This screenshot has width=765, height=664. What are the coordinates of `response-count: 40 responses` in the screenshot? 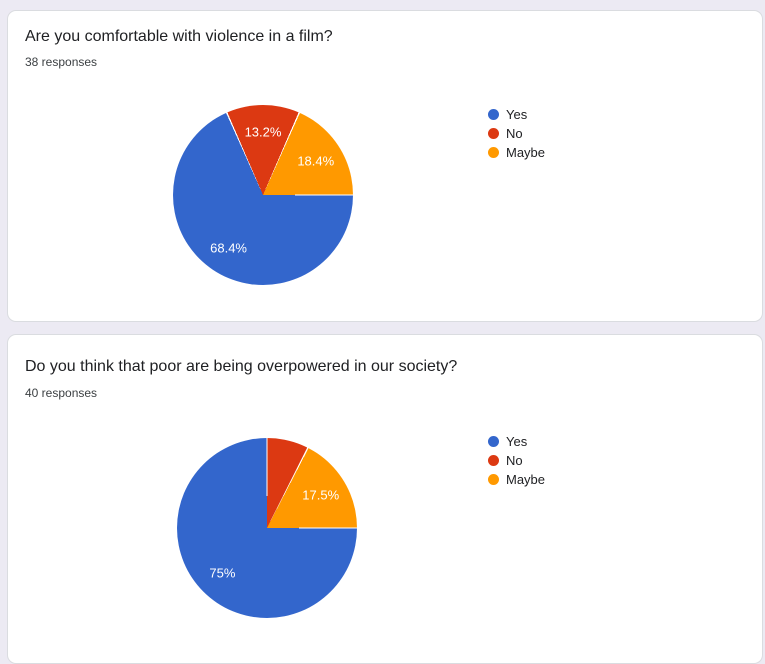 It's located at (61, 393).